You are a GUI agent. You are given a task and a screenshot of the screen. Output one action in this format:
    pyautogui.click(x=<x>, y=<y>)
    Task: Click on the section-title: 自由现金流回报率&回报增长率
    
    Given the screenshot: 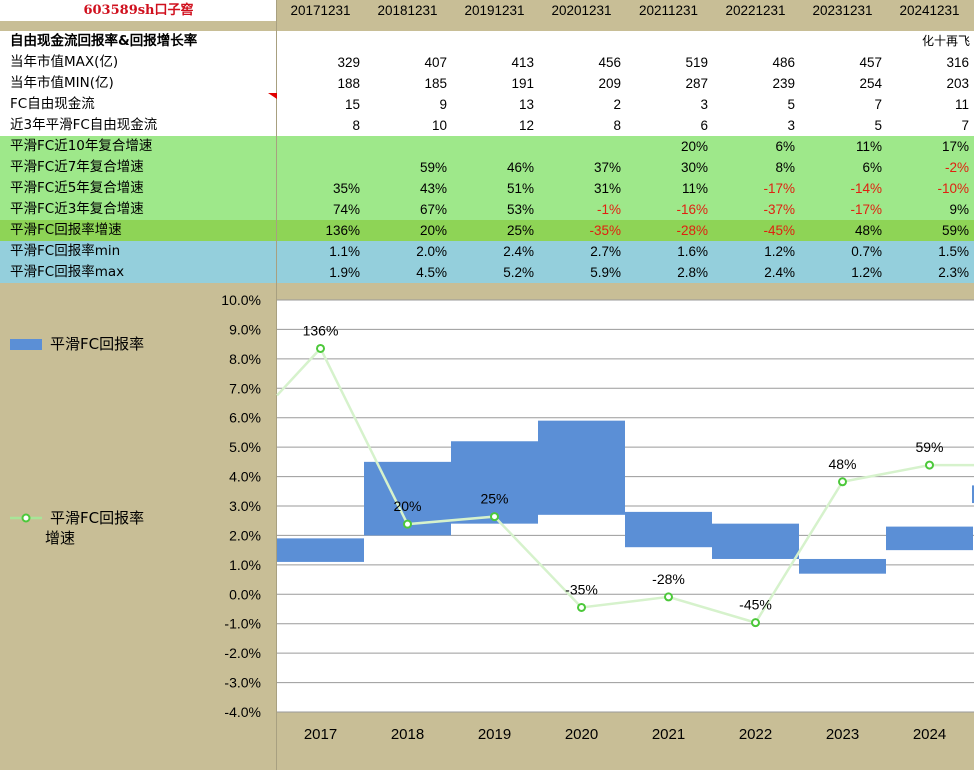 What is the action you would take?
    pyautogui.click(x=104, y=41)
    